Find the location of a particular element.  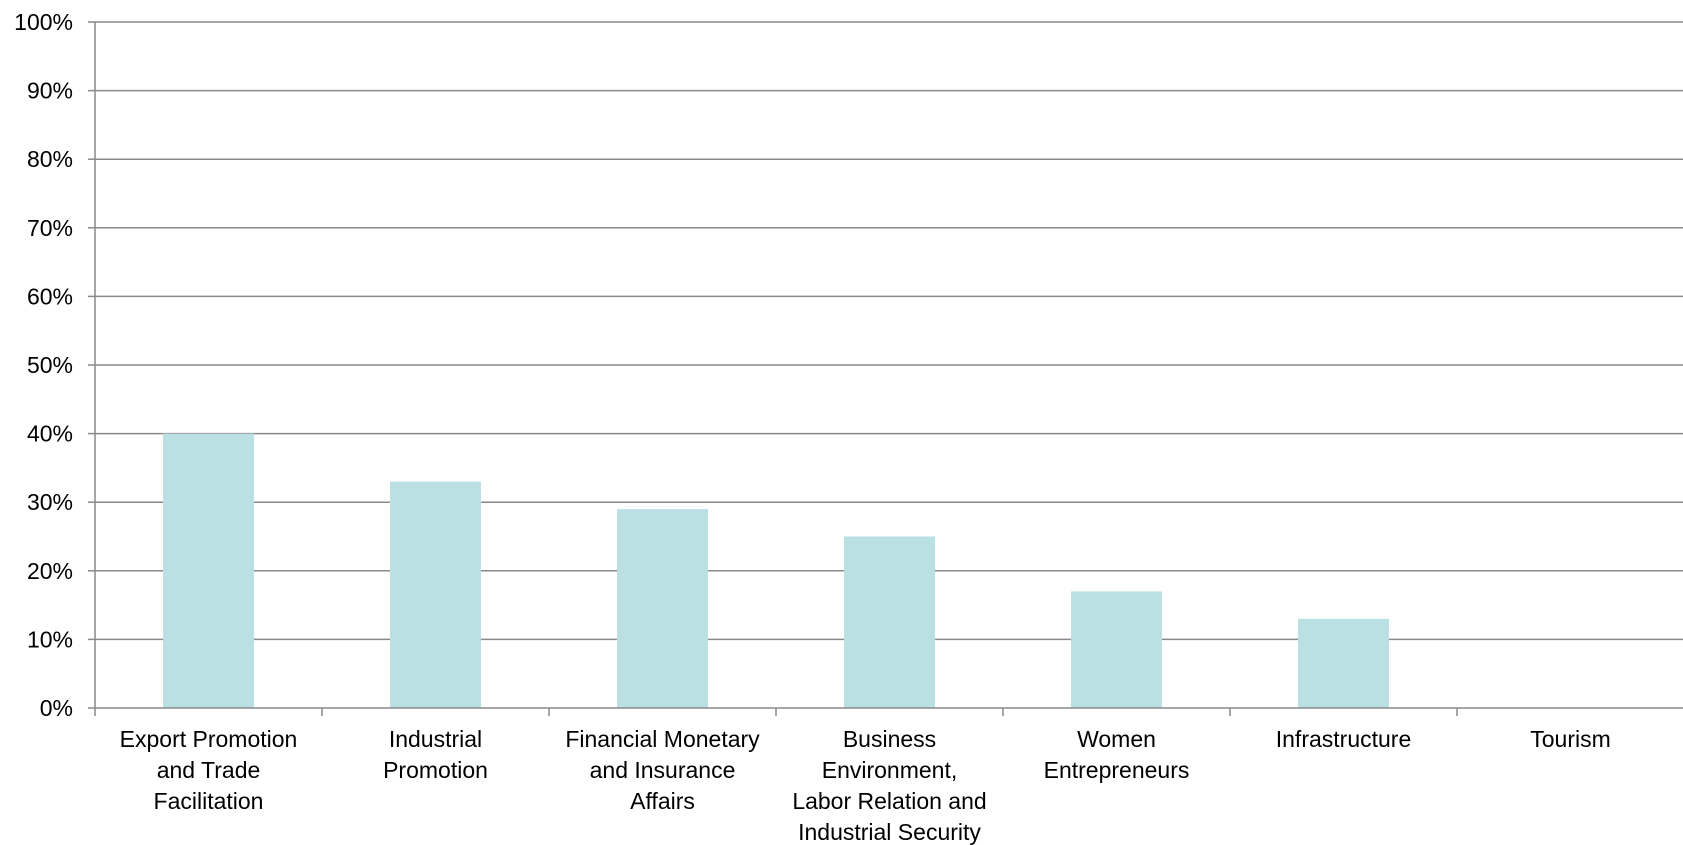

category-label: Infrastructure is located at coordinates (1344, 739).